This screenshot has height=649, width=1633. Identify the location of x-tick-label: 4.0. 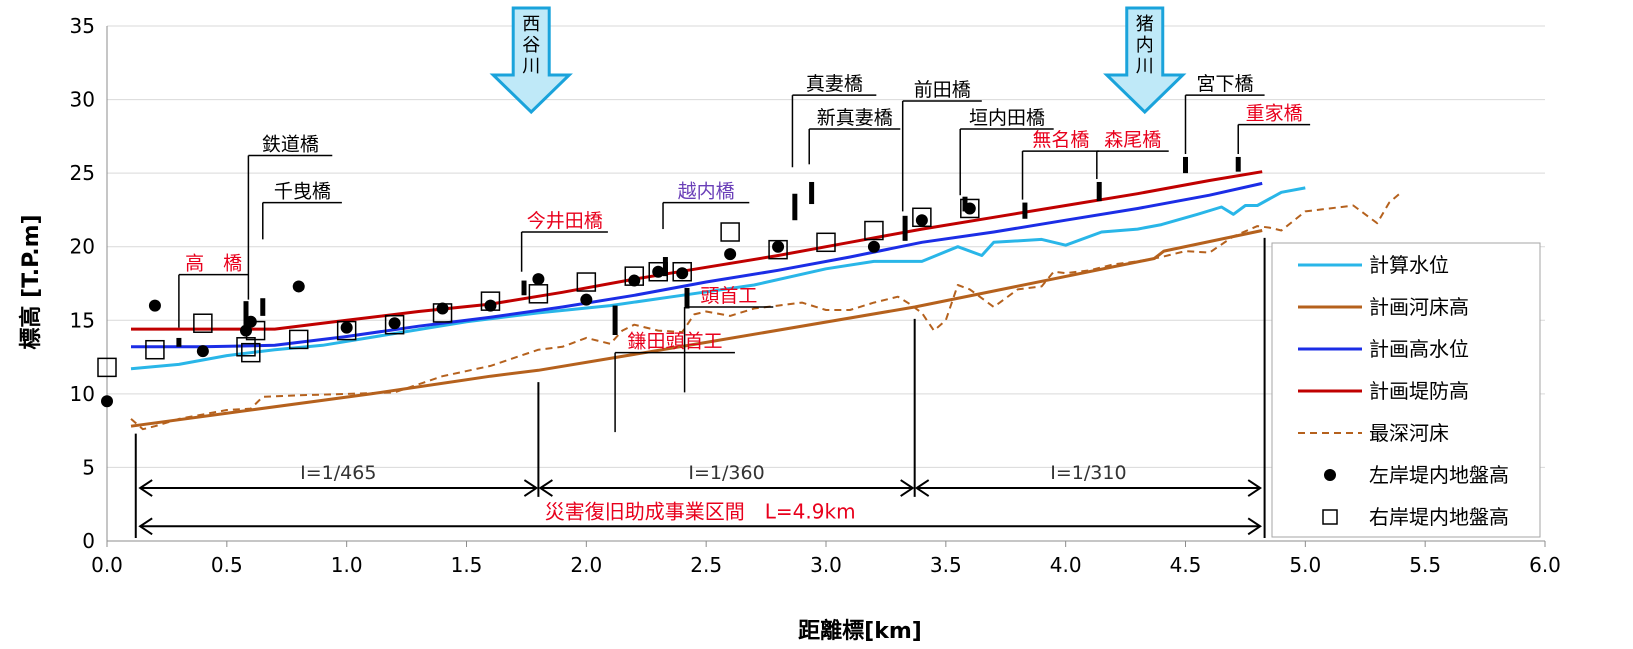
(1066, 565).